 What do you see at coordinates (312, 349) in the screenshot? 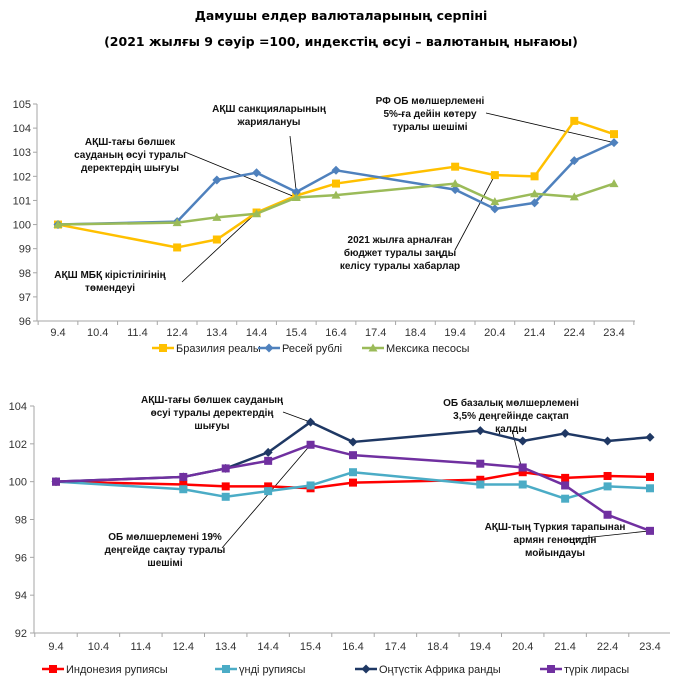
I see `top-legend-label: Ресей рублі` at bounding box center [312, 349].